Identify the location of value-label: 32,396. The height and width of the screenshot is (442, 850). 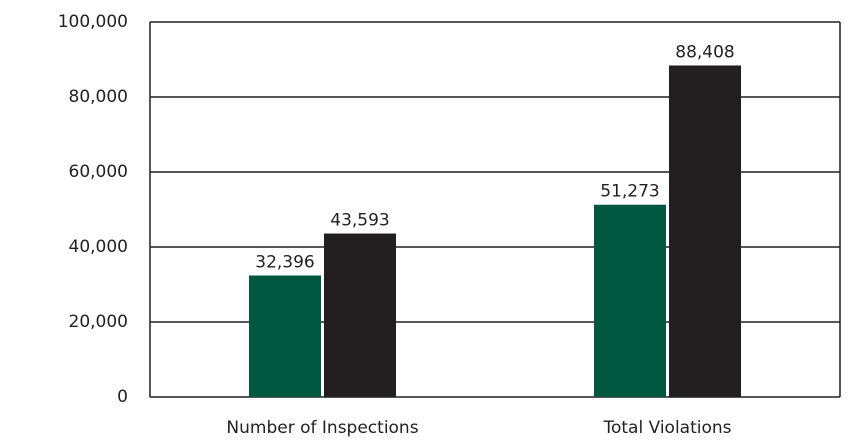
(284, 263).